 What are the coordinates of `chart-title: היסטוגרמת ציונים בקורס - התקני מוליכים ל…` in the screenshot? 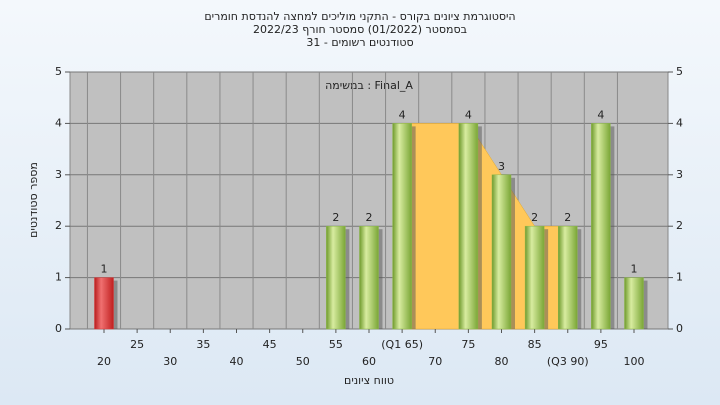 It's located at (359, 16).